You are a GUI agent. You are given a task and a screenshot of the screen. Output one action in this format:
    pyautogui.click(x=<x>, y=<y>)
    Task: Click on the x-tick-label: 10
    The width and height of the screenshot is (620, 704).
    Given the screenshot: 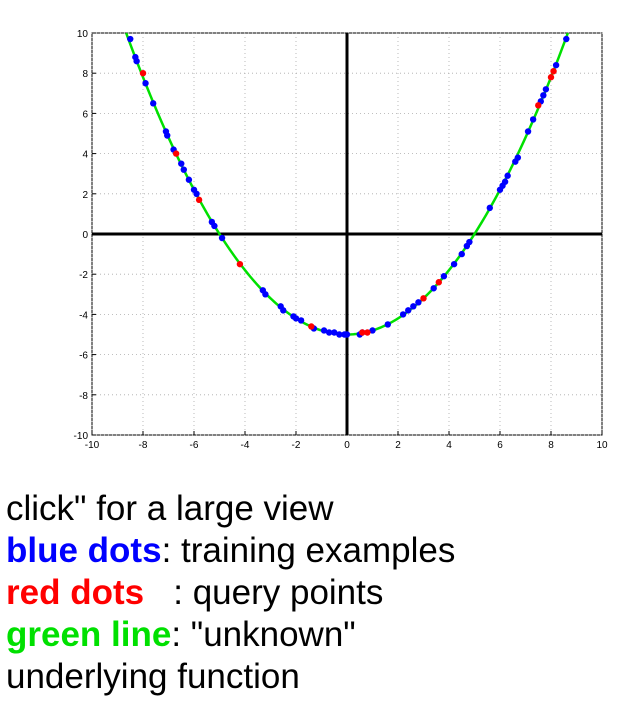 What is the action you would take?
    pyautogui.click(x=602, y=445)
    